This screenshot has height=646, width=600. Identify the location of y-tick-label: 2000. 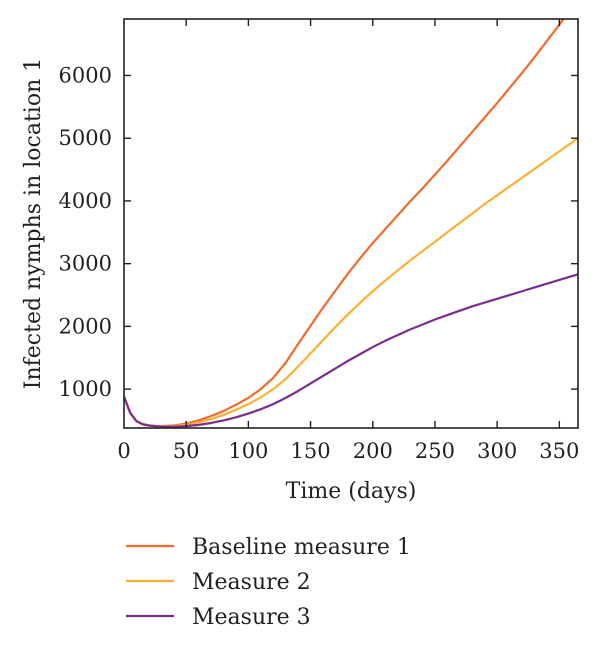
(85, 326).